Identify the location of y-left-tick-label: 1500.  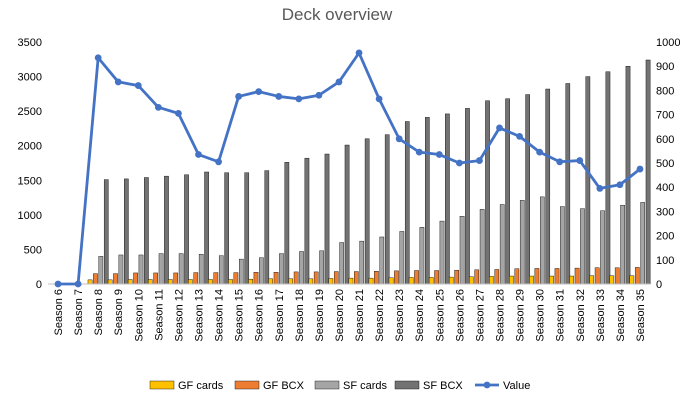
(30, 181).